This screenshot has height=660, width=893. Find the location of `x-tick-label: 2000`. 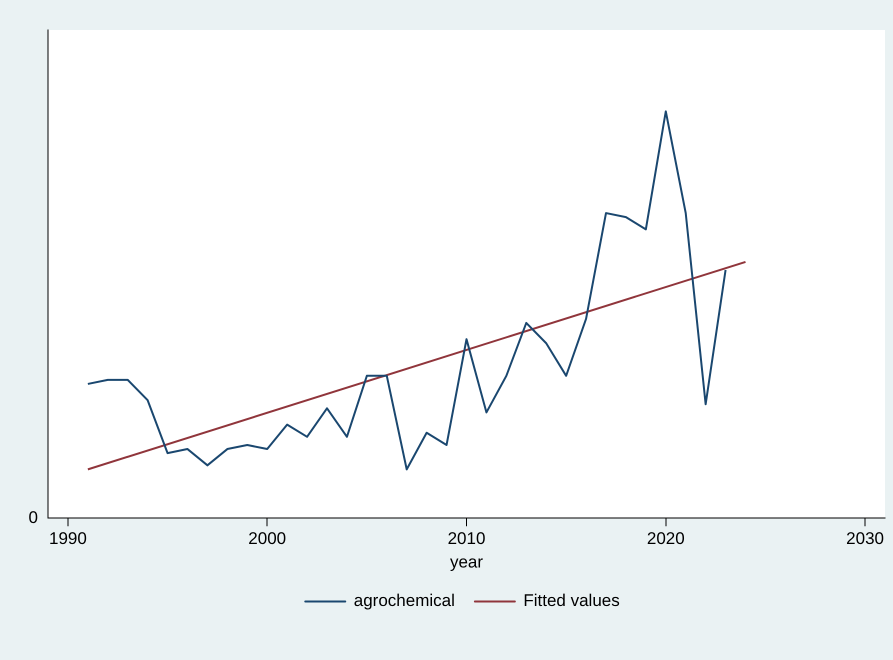

x-tick-label: 2000 is located at coordinates (267, 538).